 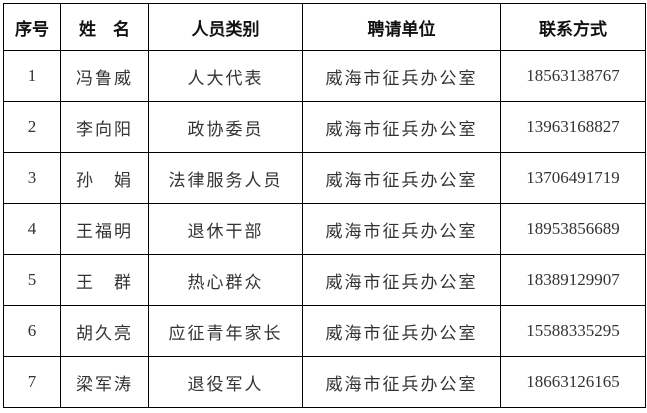 What do you see at coordinates (401, 27) in the screenshot?
I see `header-unit: 聘请单位` at bounding box center [401, 27].